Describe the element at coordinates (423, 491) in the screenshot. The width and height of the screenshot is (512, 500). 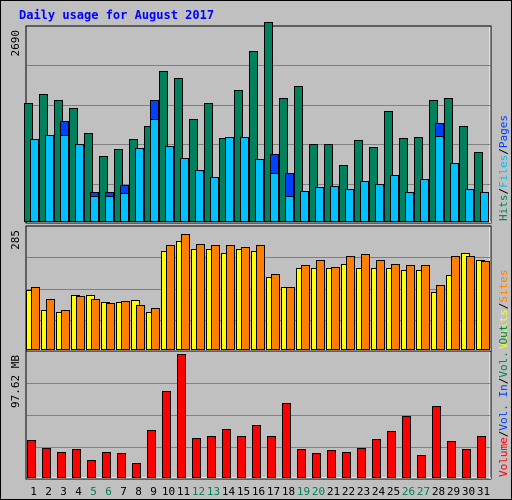
I see `x-tick-label: 27` at that location.